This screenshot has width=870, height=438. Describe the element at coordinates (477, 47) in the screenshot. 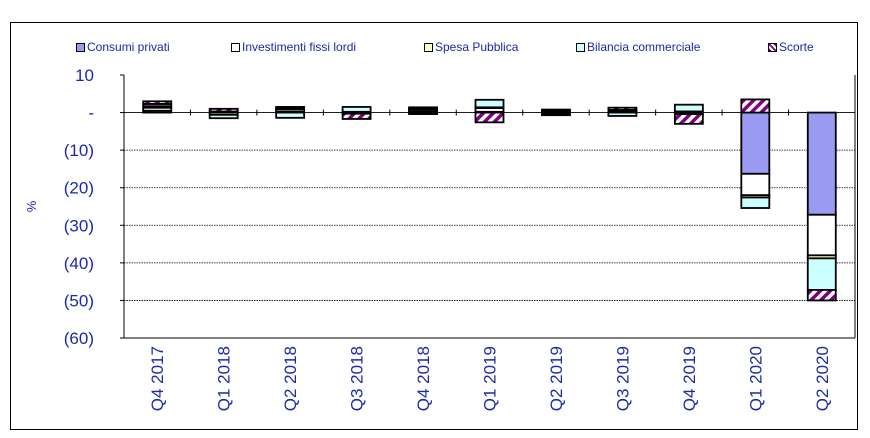

I see `legend-label: Spesa Pubblica` at that location.